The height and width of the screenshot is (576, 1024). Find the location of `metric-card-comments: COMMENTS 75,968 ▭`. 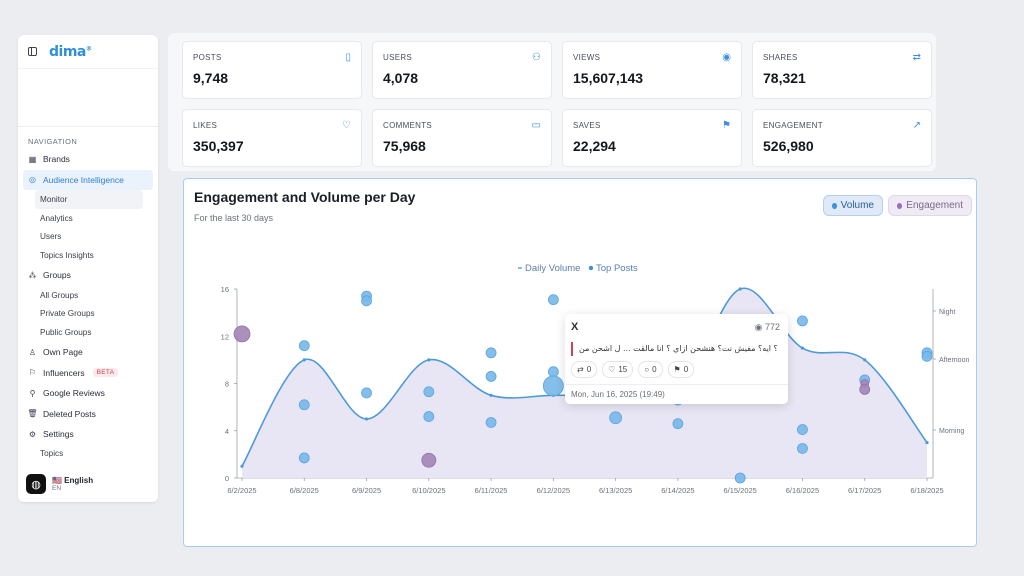

metric-card-comments: COMMENTS 75,968 ▭ is located at coordinates (462, 138).